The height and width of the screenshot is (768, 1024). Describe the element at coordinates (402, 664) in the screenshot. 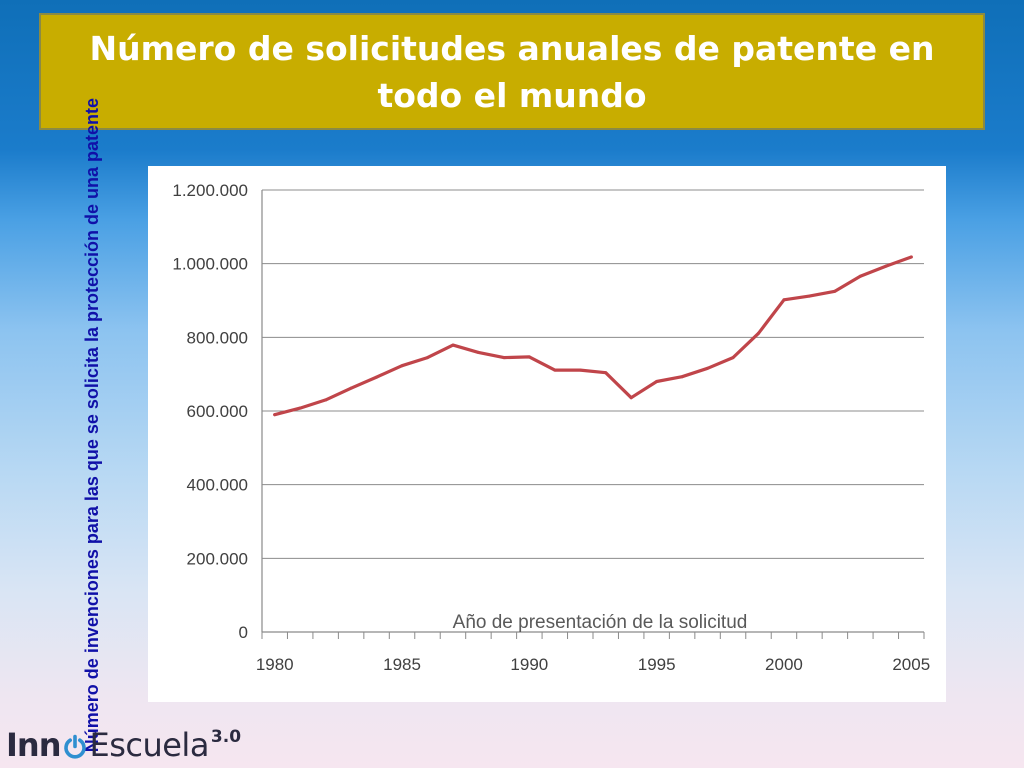

I see `x-tick-label: 1985` at that location.